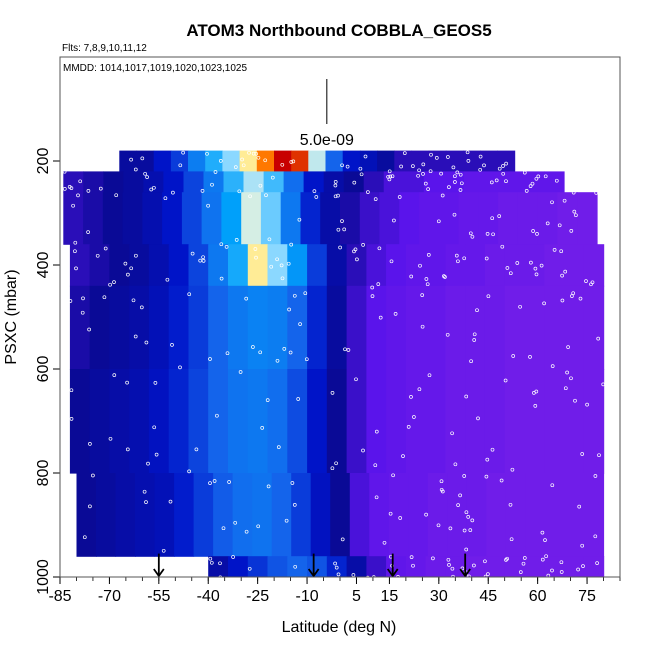 Image resolution: width=650 pixels, height=650 pixels. Describe the element at coordinates (465, 573) in the screenshot. I see `flight-marker-head` at that location.